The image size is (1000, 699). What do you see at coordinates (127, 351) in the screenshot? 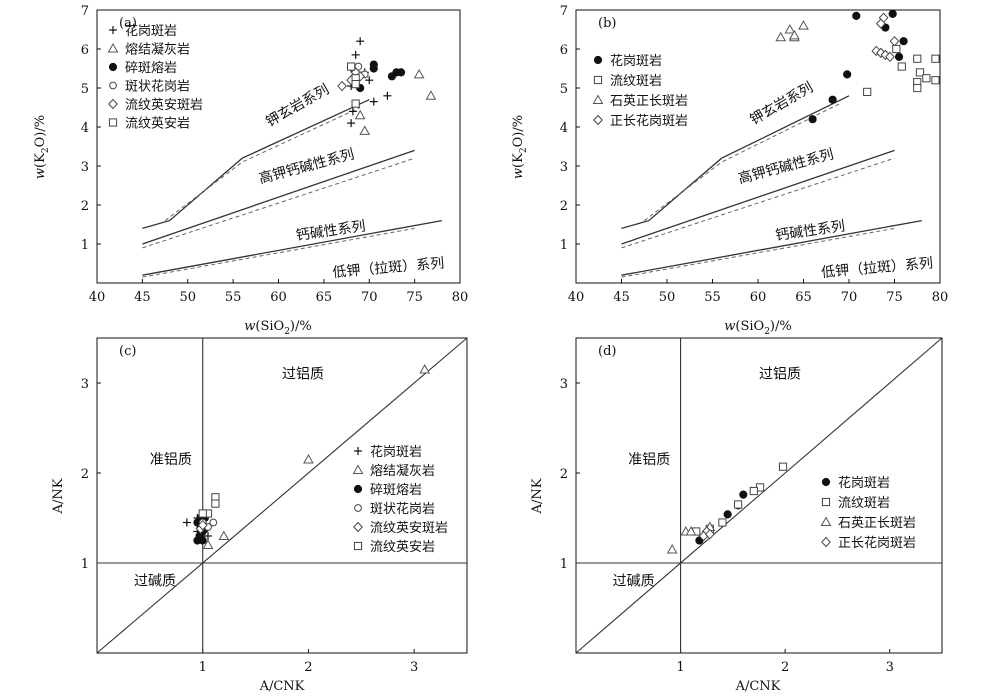
I see `panel-label: (c)` at bounding box center [127, 351].